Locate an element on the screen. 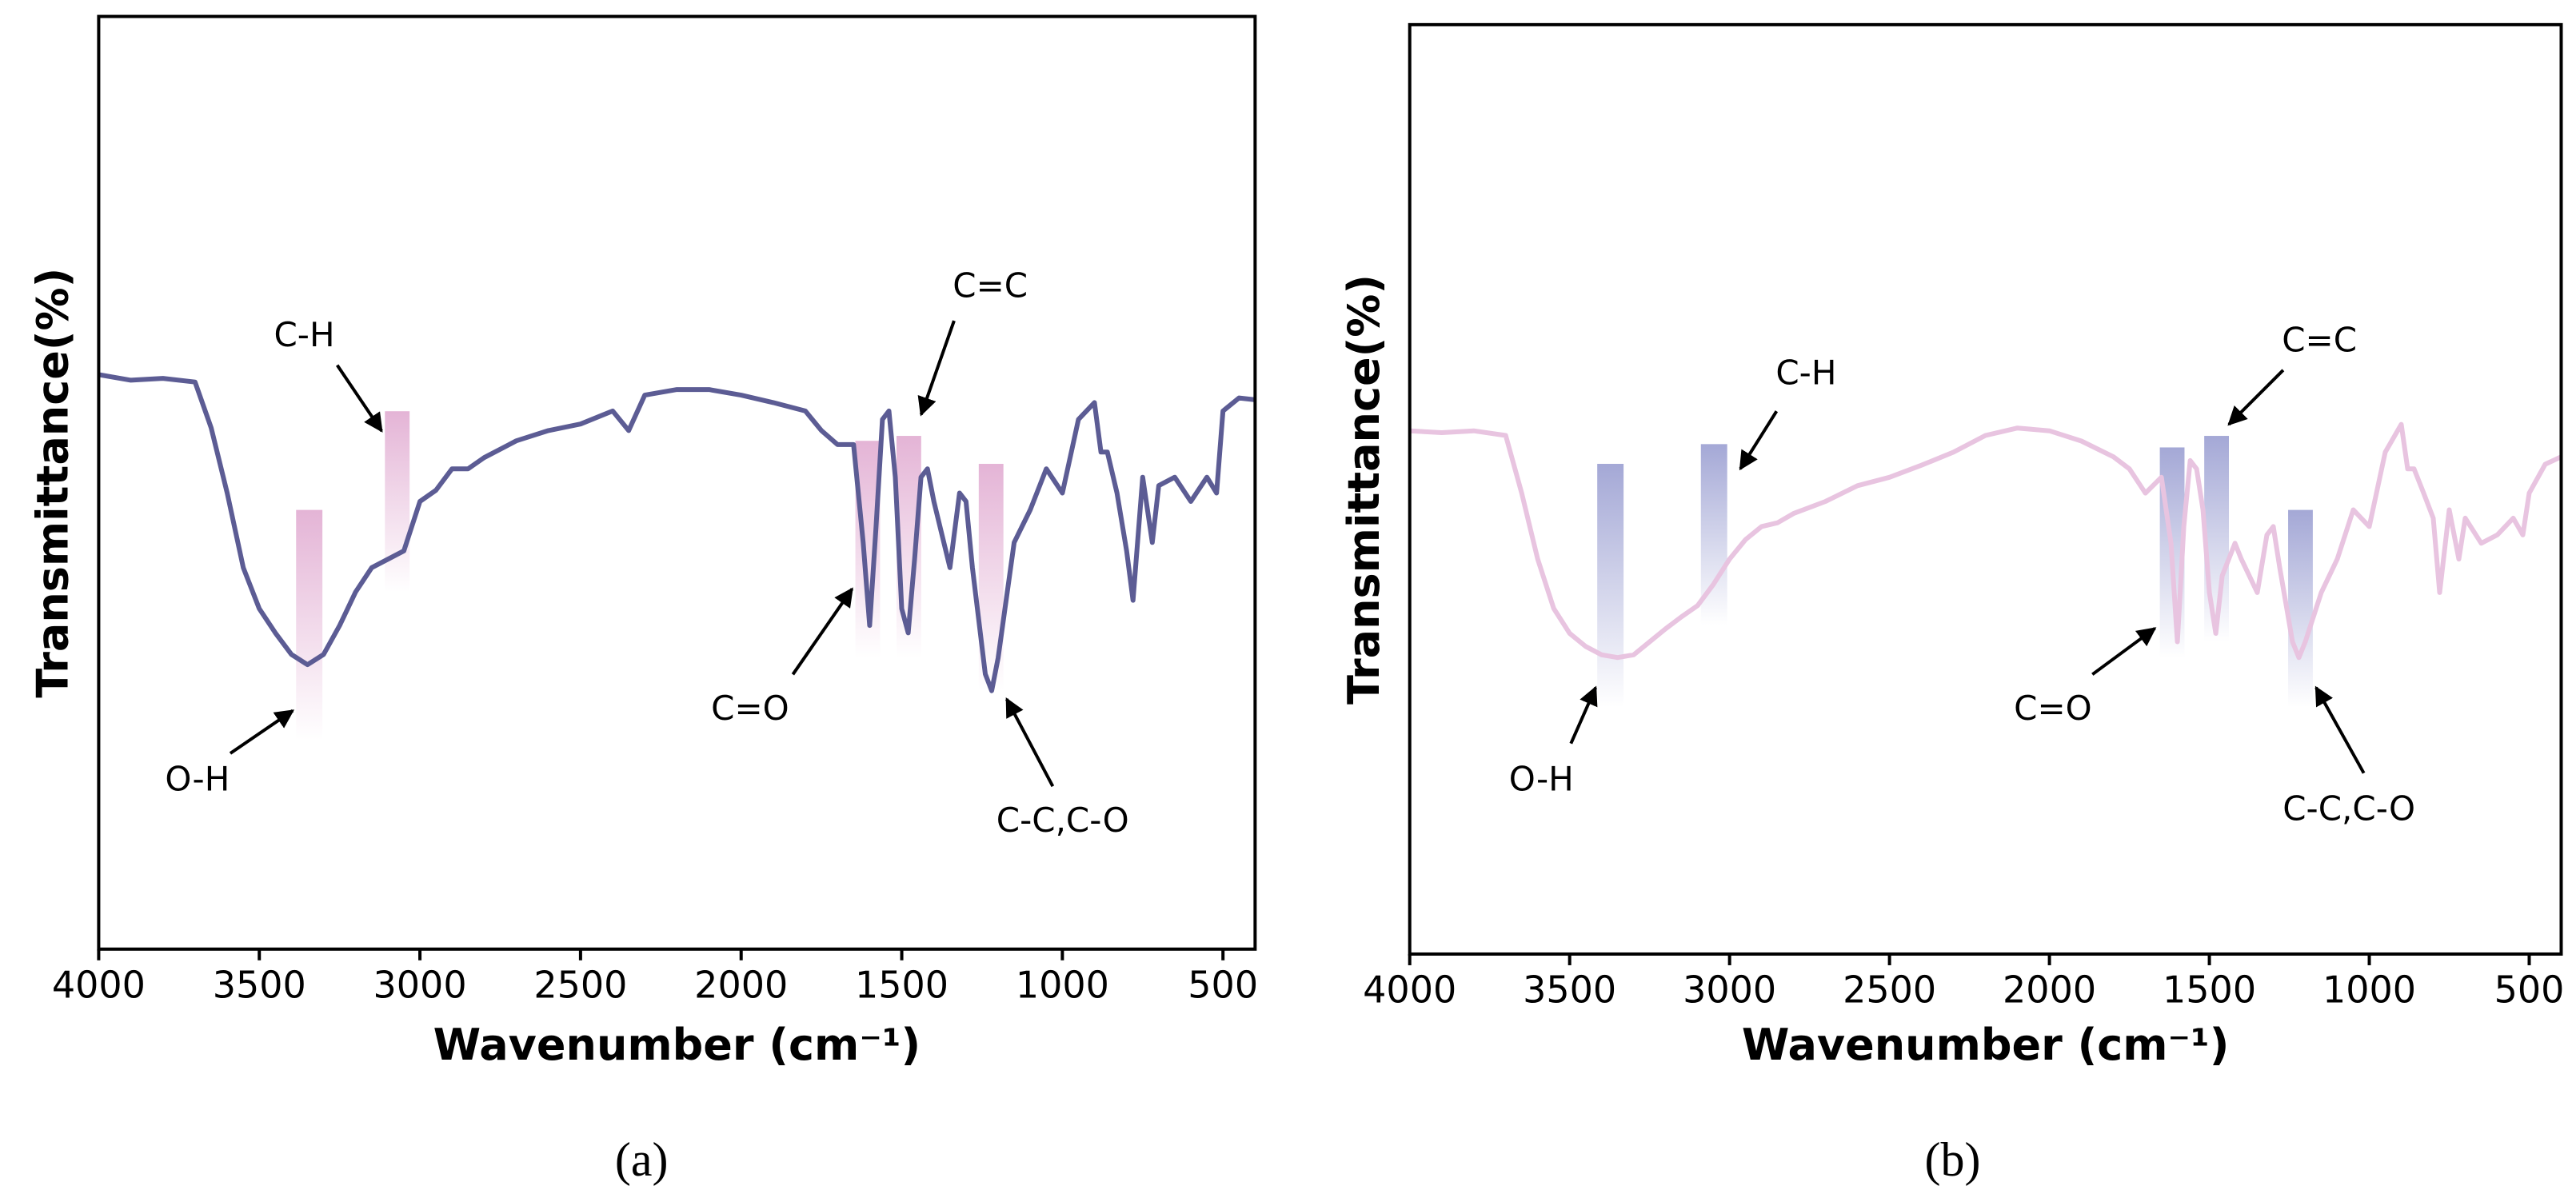 Image resolution: width=2576 pixels, height=1202 pixels. panel-label: (a) is located at coordinates (642, 1159).